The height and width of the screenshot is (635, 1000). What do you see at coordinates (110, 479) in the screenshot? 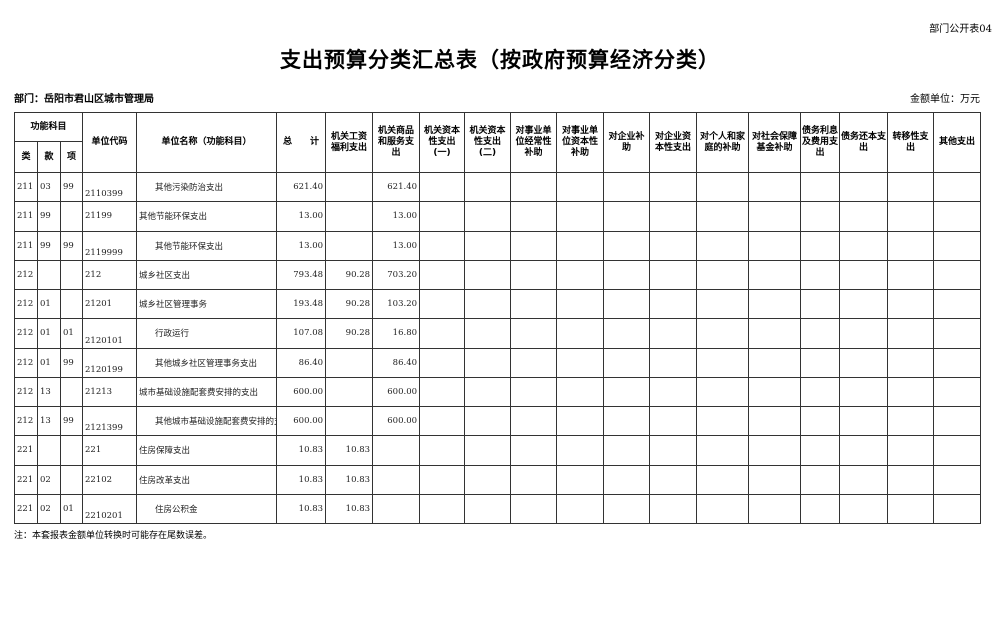
I see `cell-code: 22102` at bounding box center [110, 479].